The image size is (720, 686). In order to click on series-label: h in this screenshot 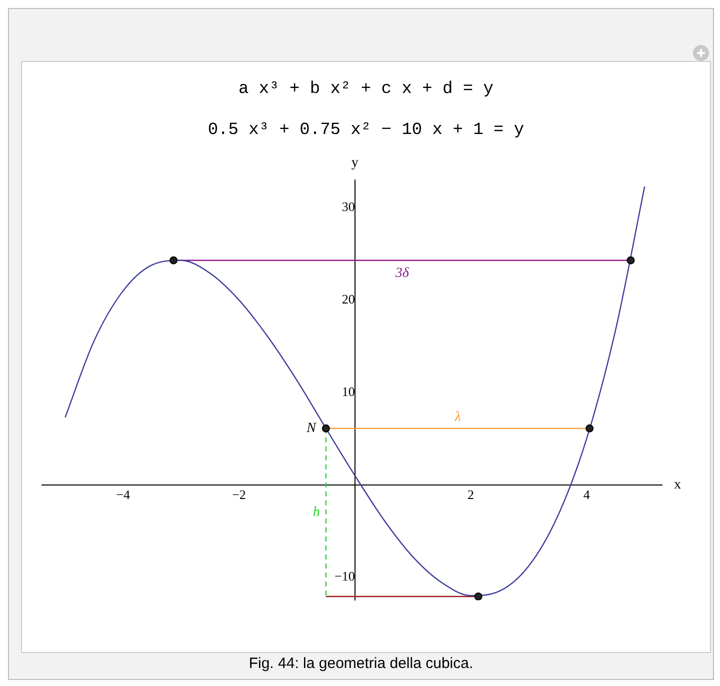, I will do `click(316, 512)`.